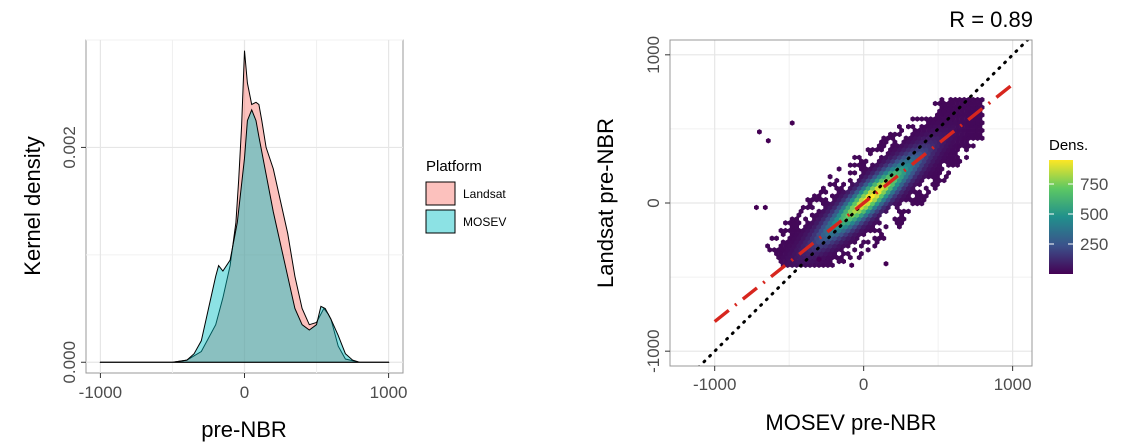 This screenshot has height=444, width=1122. I want to click on legend-title: Platform, so click(454, 166).